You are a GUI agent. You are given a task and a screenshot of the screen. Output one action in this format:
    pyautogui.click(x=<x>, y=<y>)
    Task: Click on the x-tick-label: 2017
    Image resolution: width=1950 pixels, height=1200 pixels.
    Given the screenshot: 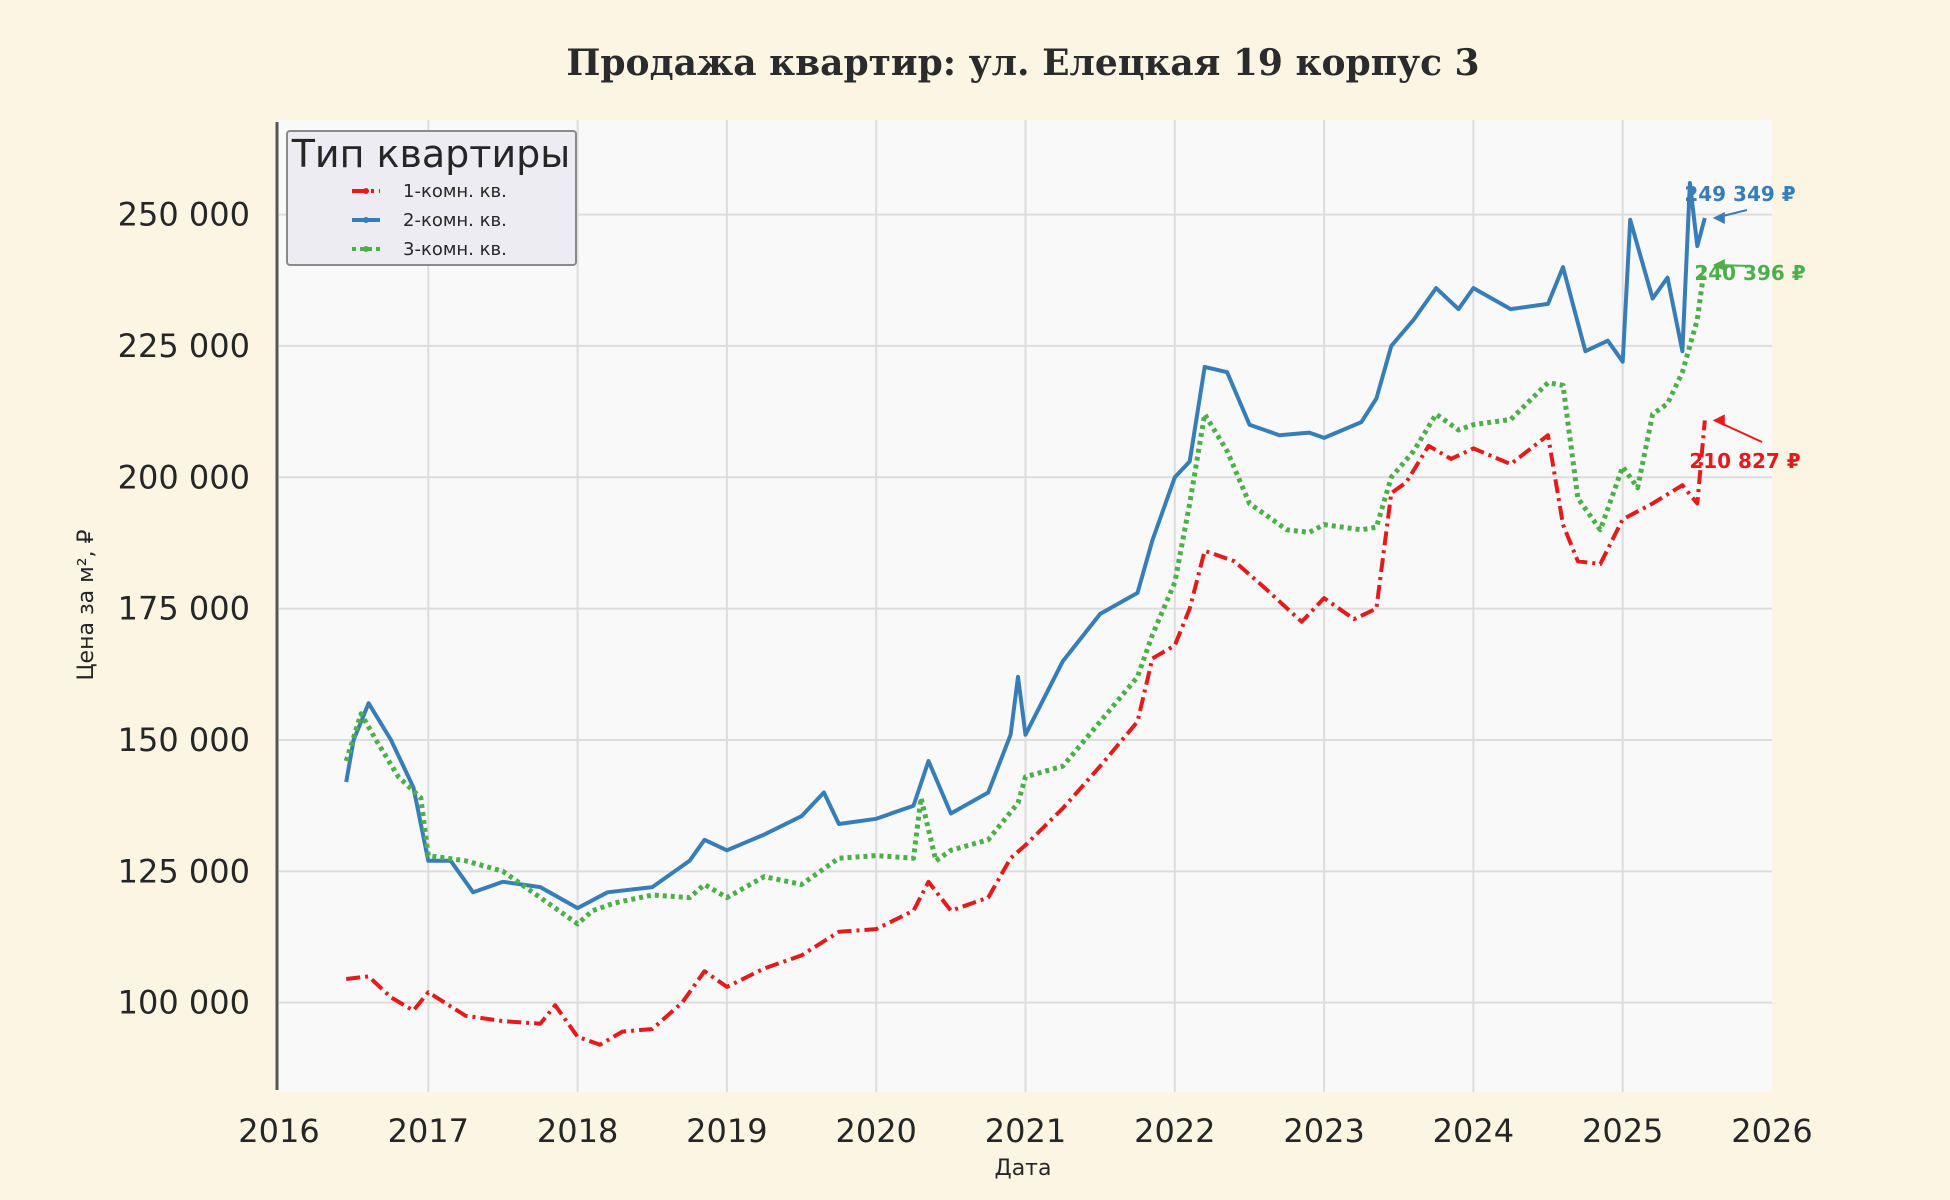 What is the action you would take?
    pyautogui.click(x=428, y=1131)
    